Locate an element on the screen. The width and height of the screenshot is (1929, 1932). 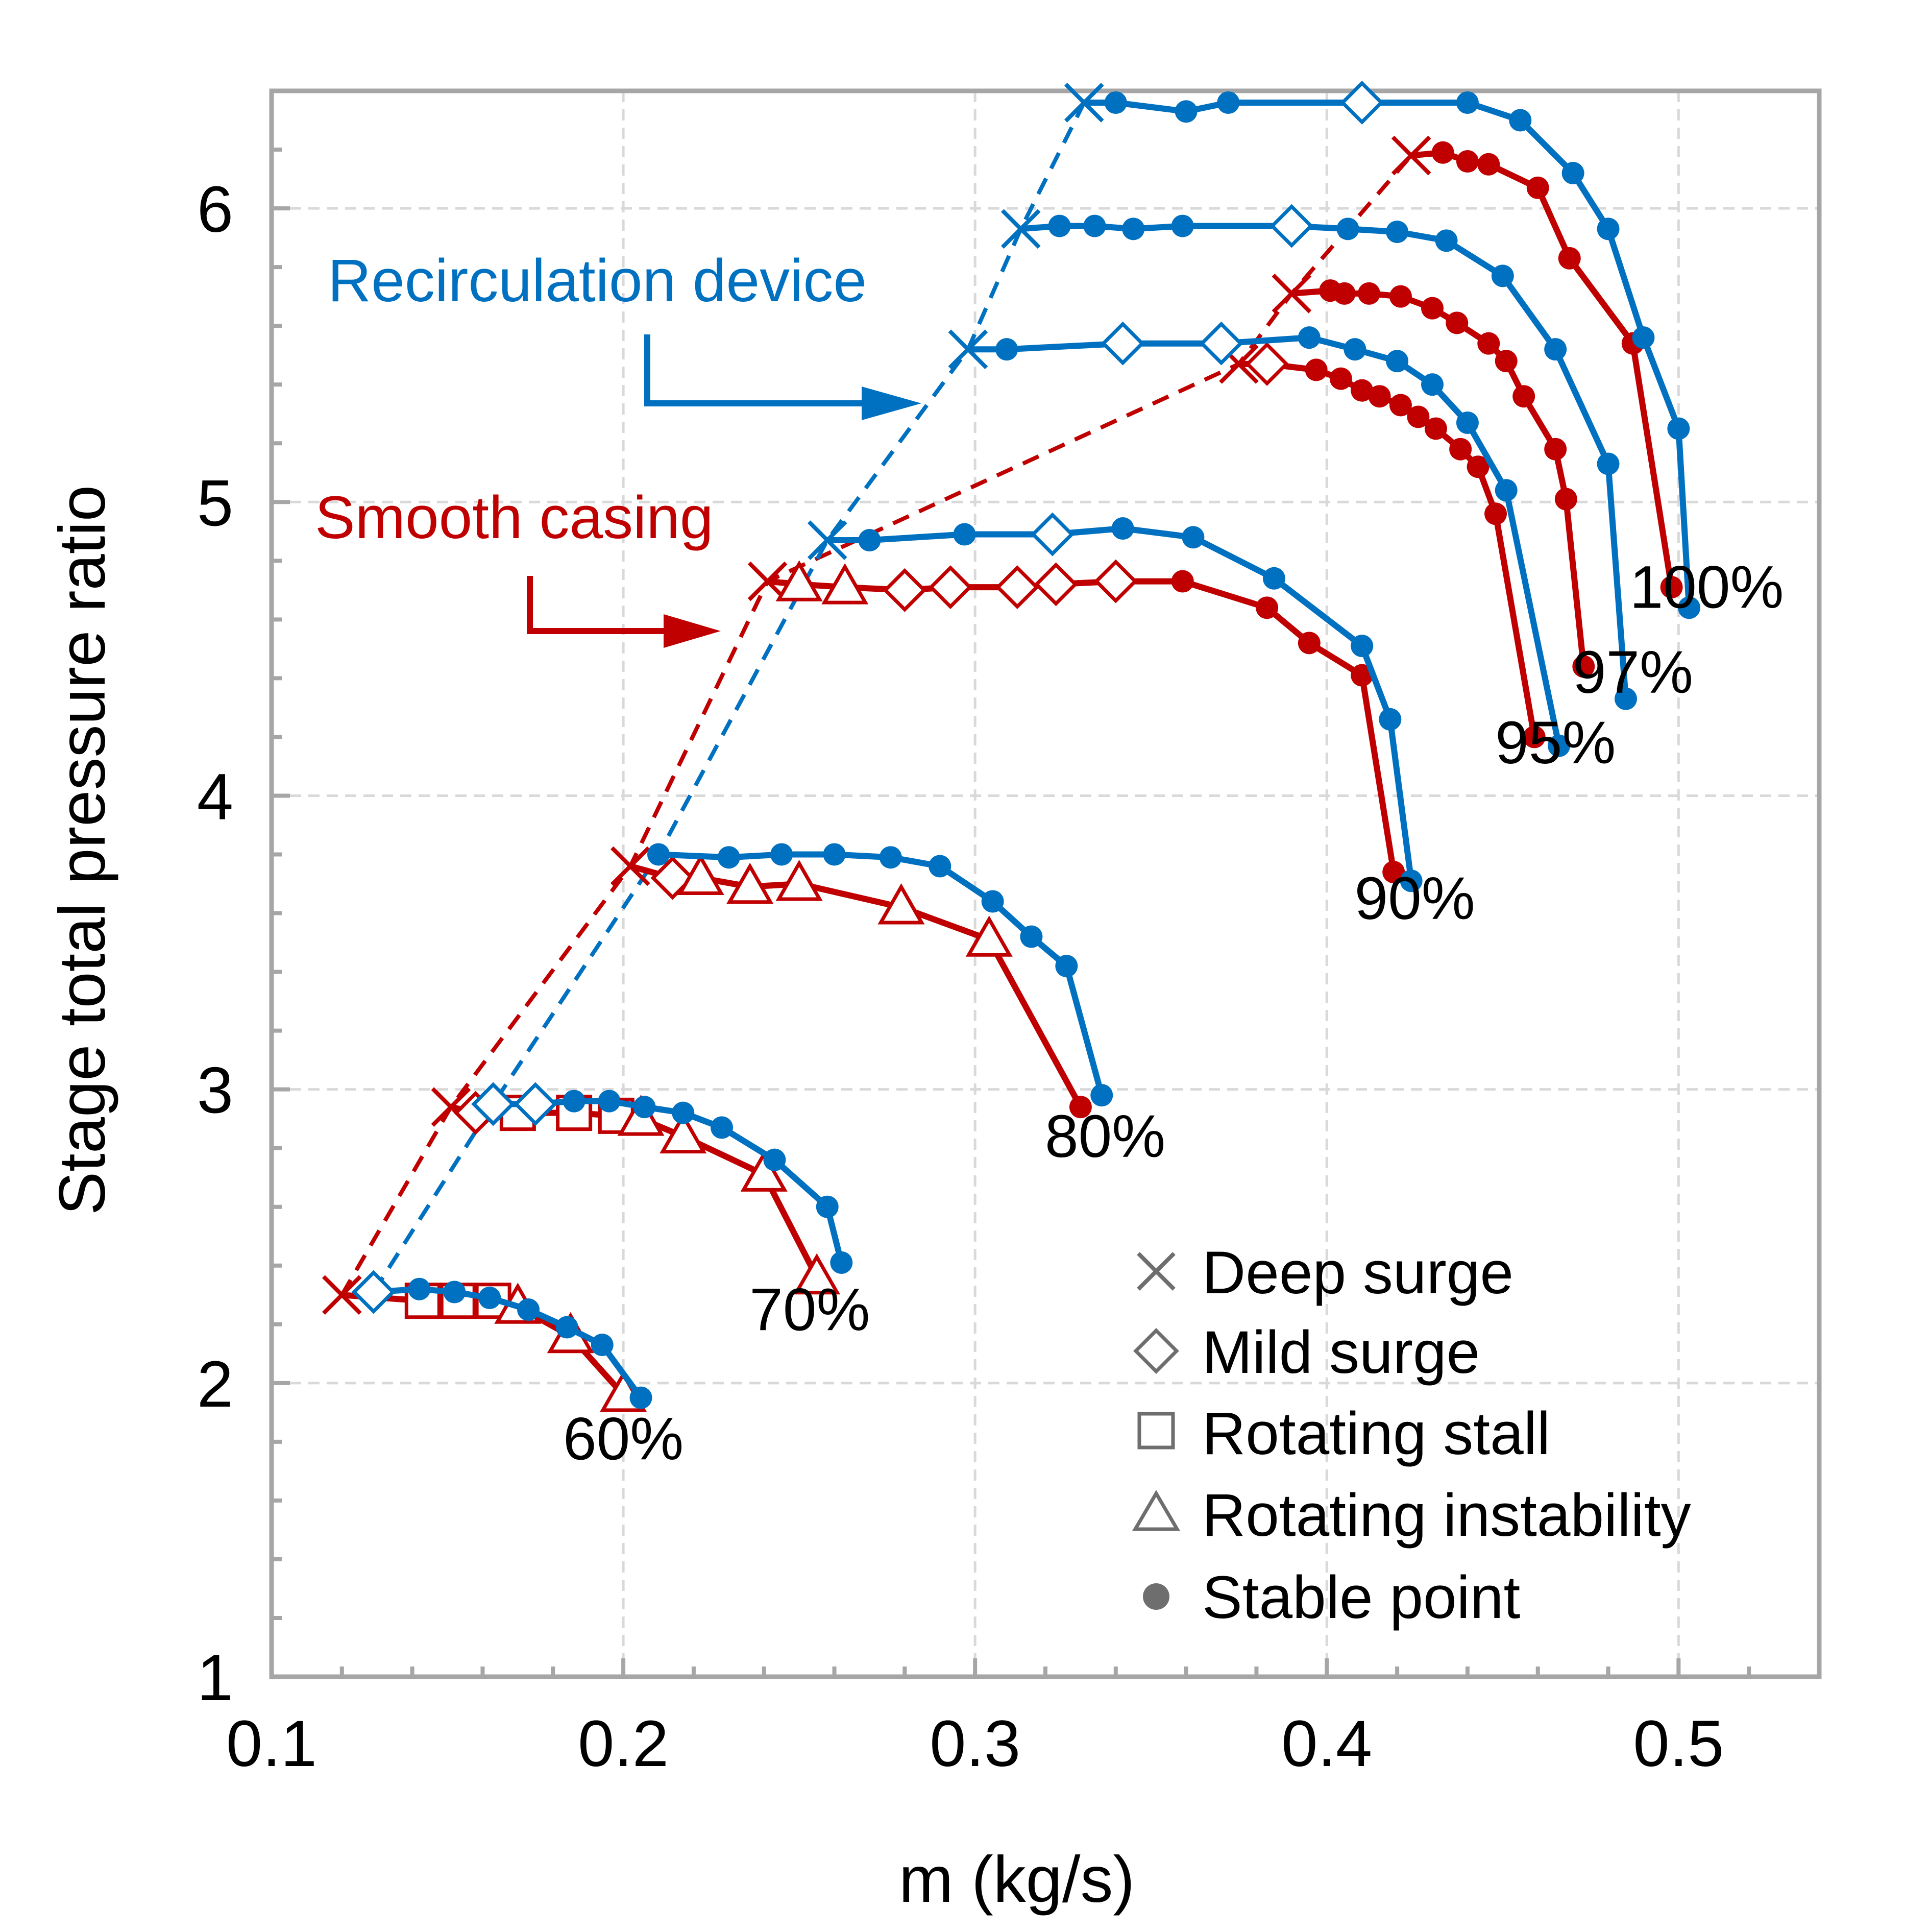
x-tick-label: 0.5 is located at coordinates (1679, 1744).